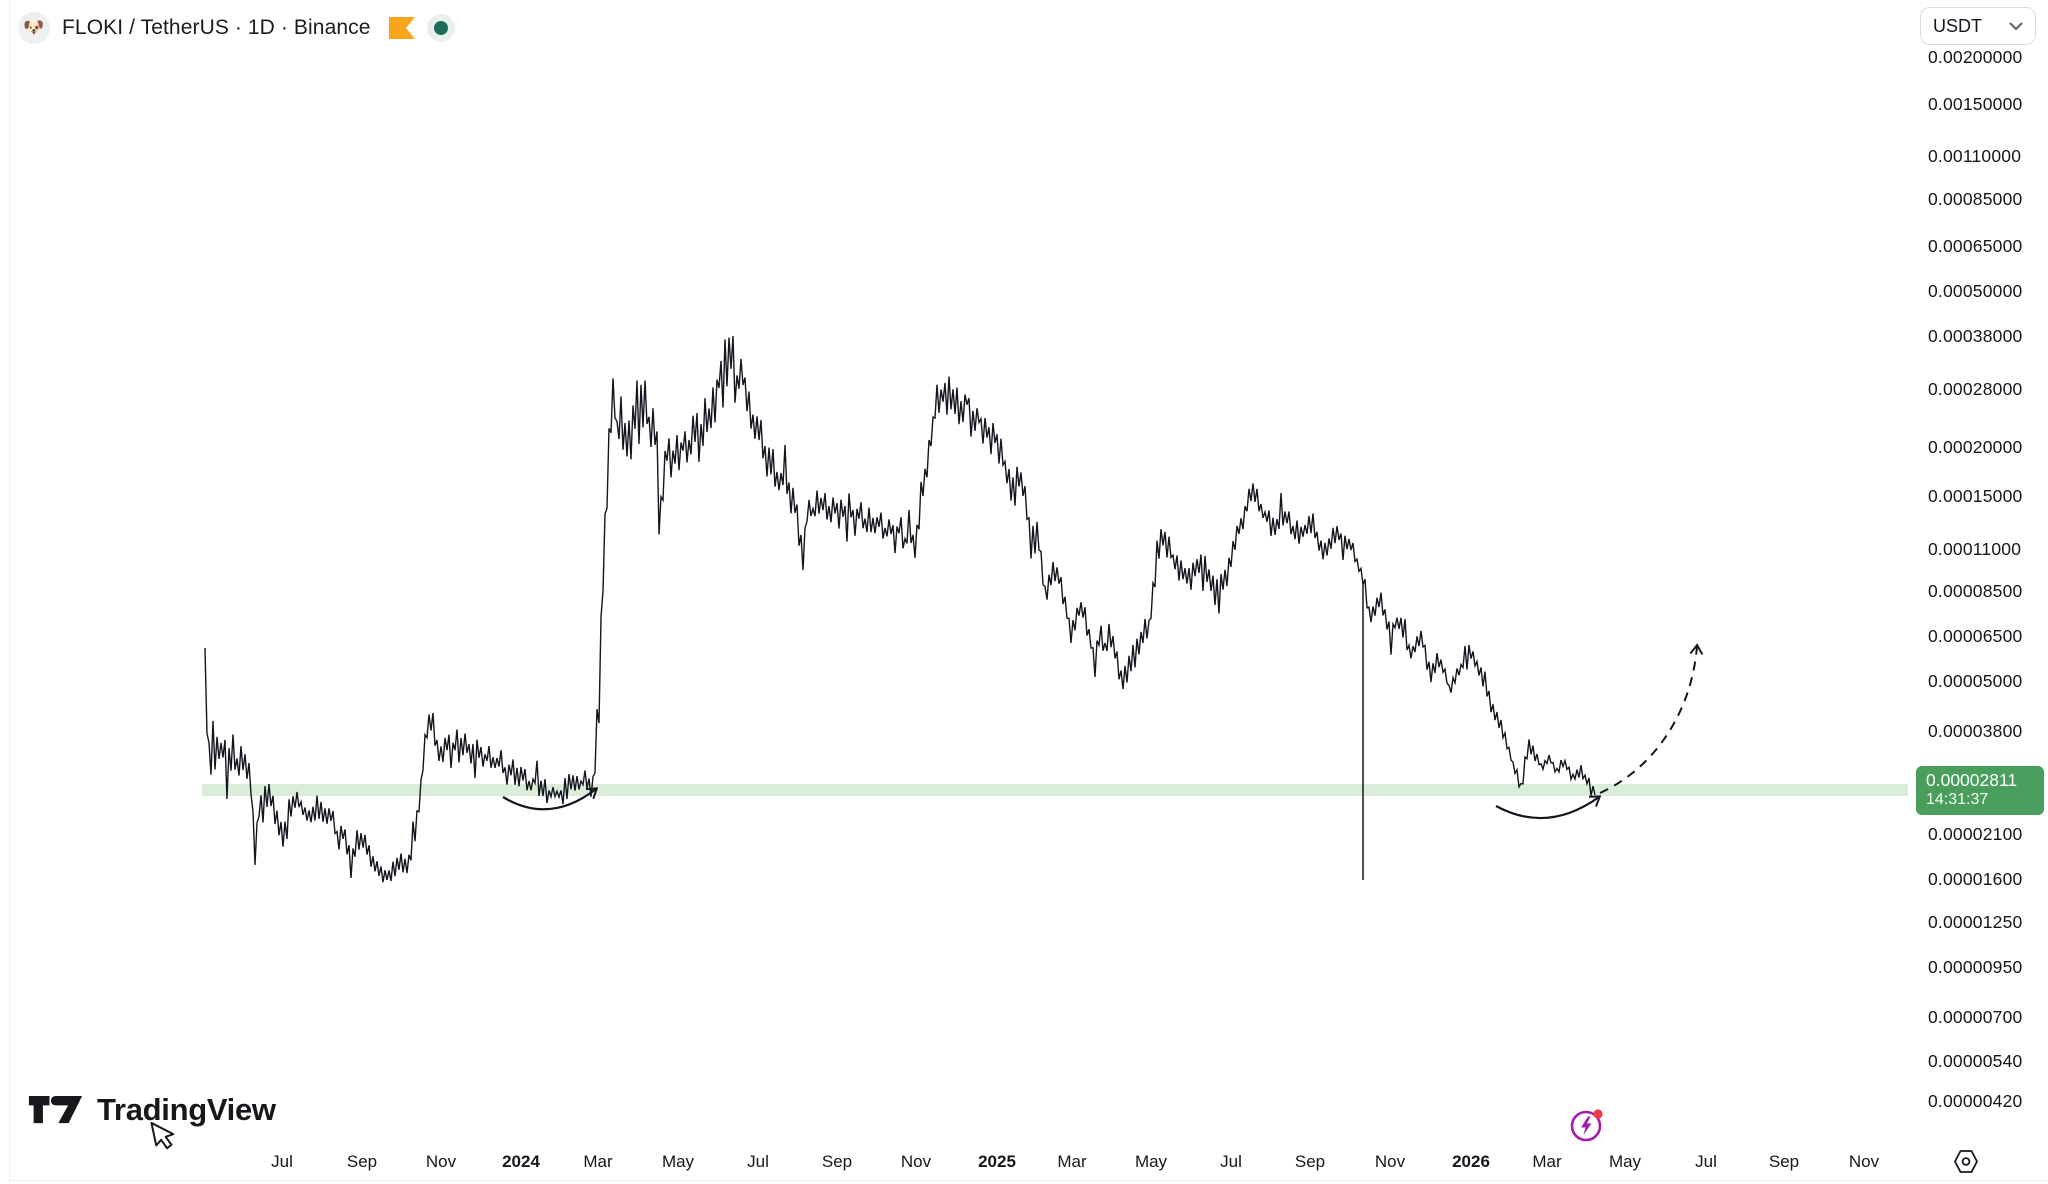 The image size is (2048, 1184). I want to click on last-price-value: 0.00002811, so click(1972, 780).